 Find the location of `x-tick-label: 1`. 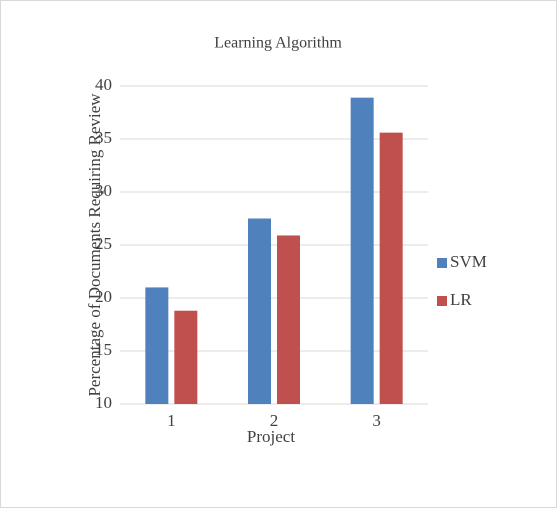

x-tick-label: 1 is located at coordinates (171, 420).